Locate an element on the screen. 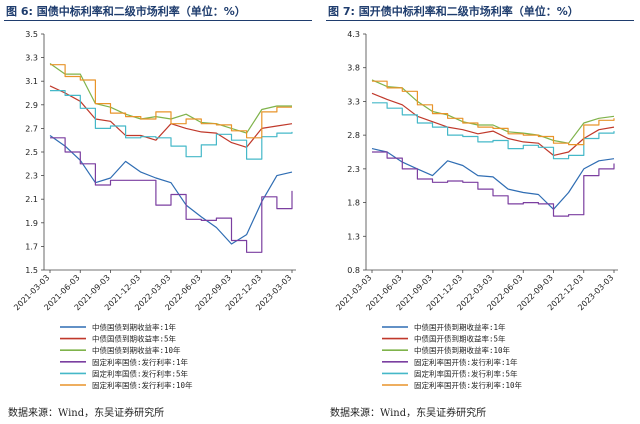 The image size is (640, 424). legend-label: 中债国开债到期收益率:1年 is located at coordinates (460, 327).